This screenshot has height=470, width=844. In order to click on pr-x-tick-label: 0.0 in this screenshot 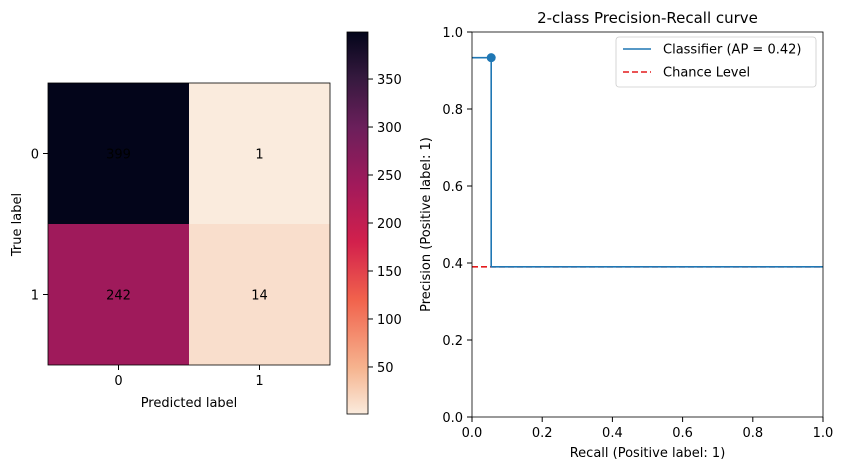, I will do `click(472, 433)`.